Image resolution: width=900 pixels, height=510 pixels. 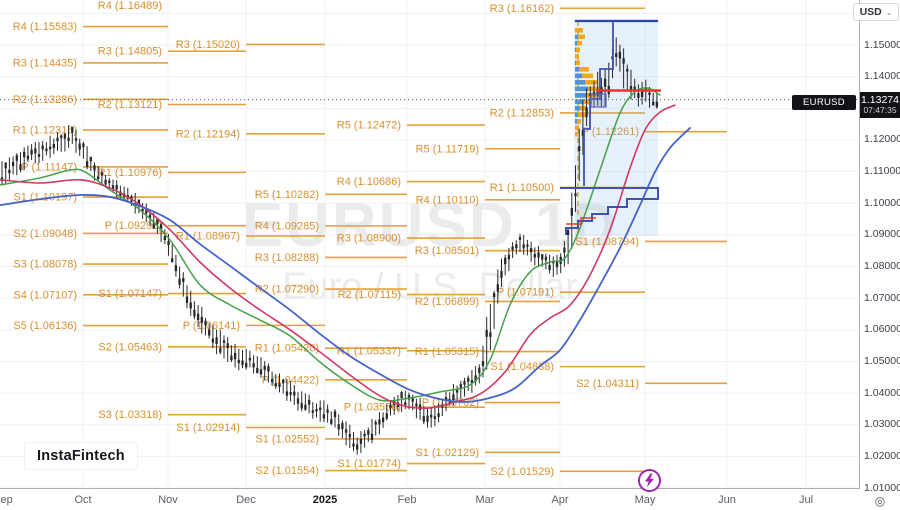 I want to click on pivot-level-label: R1 (1.10976), so click(x=130, y=173).